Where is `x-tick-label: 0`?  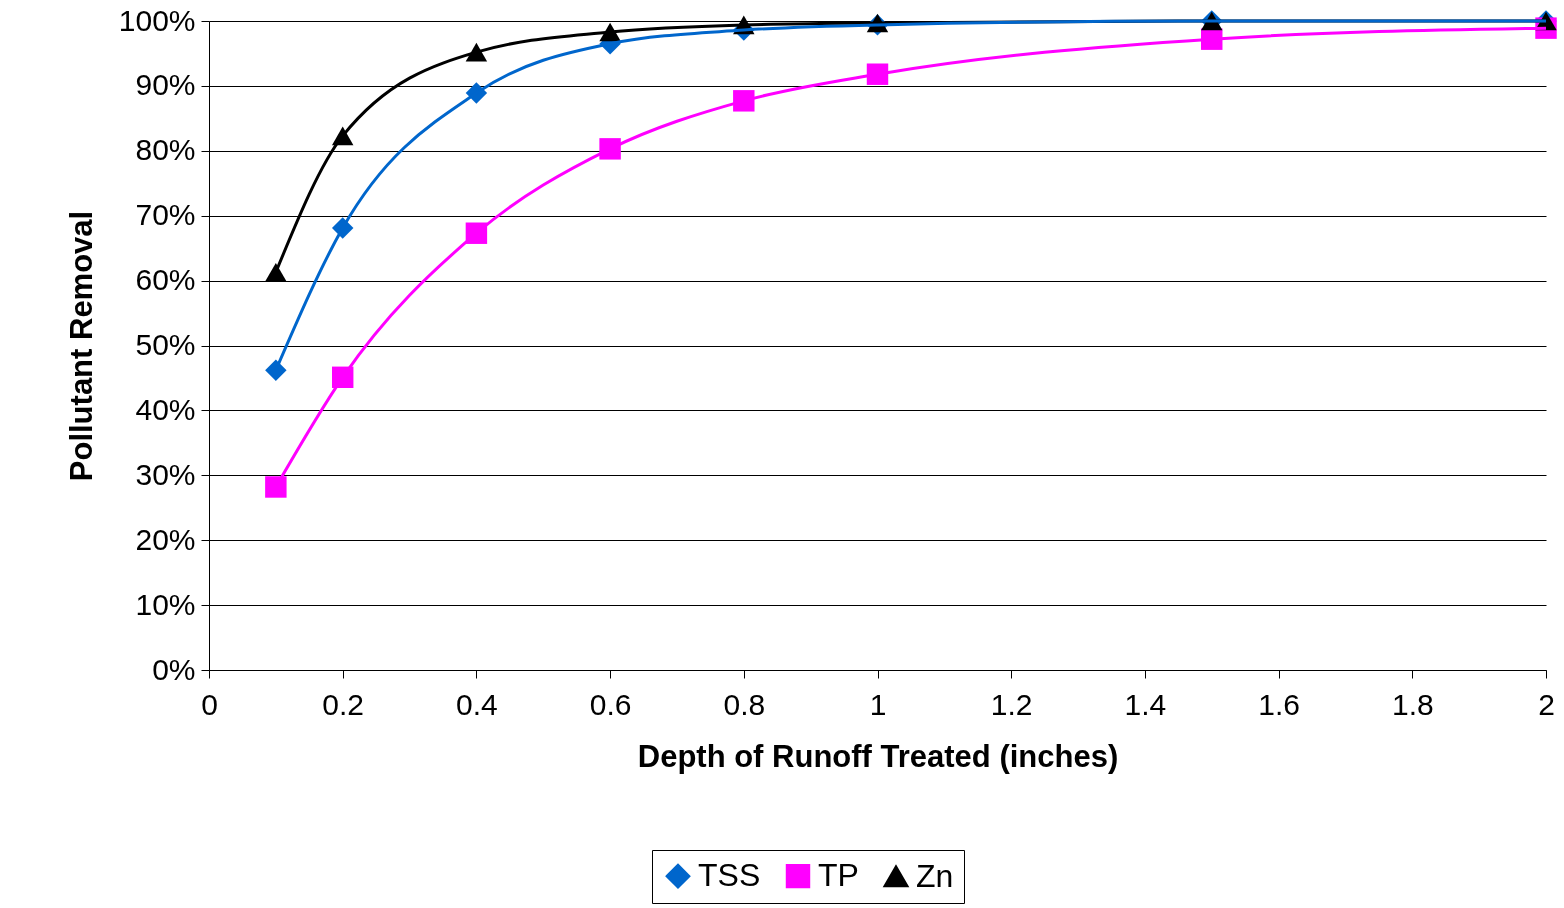 x-tick-label: 0 is located at coordinates (209, 704).